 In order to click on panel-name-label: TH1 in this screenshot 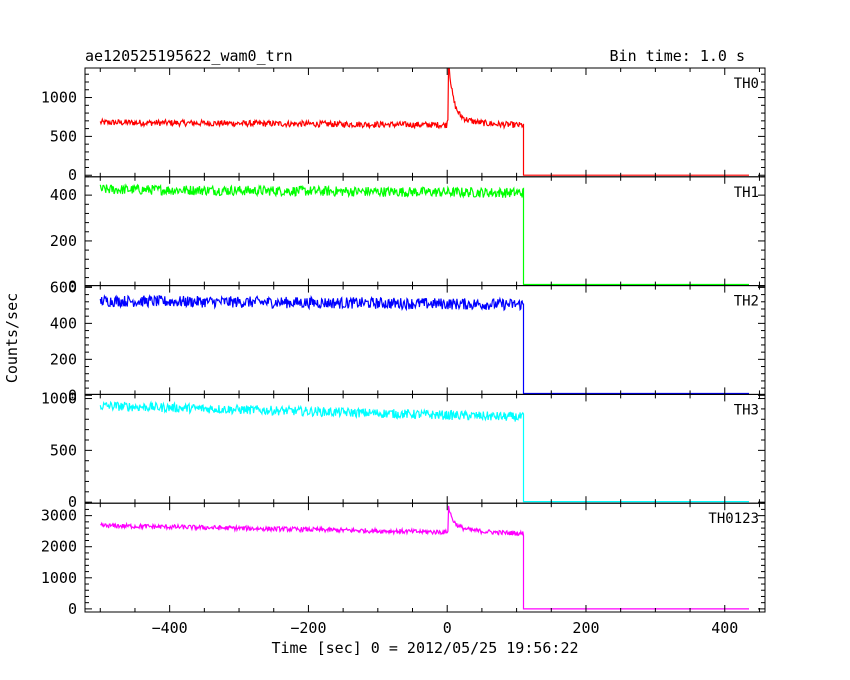, I will do `click(746, 193)`.